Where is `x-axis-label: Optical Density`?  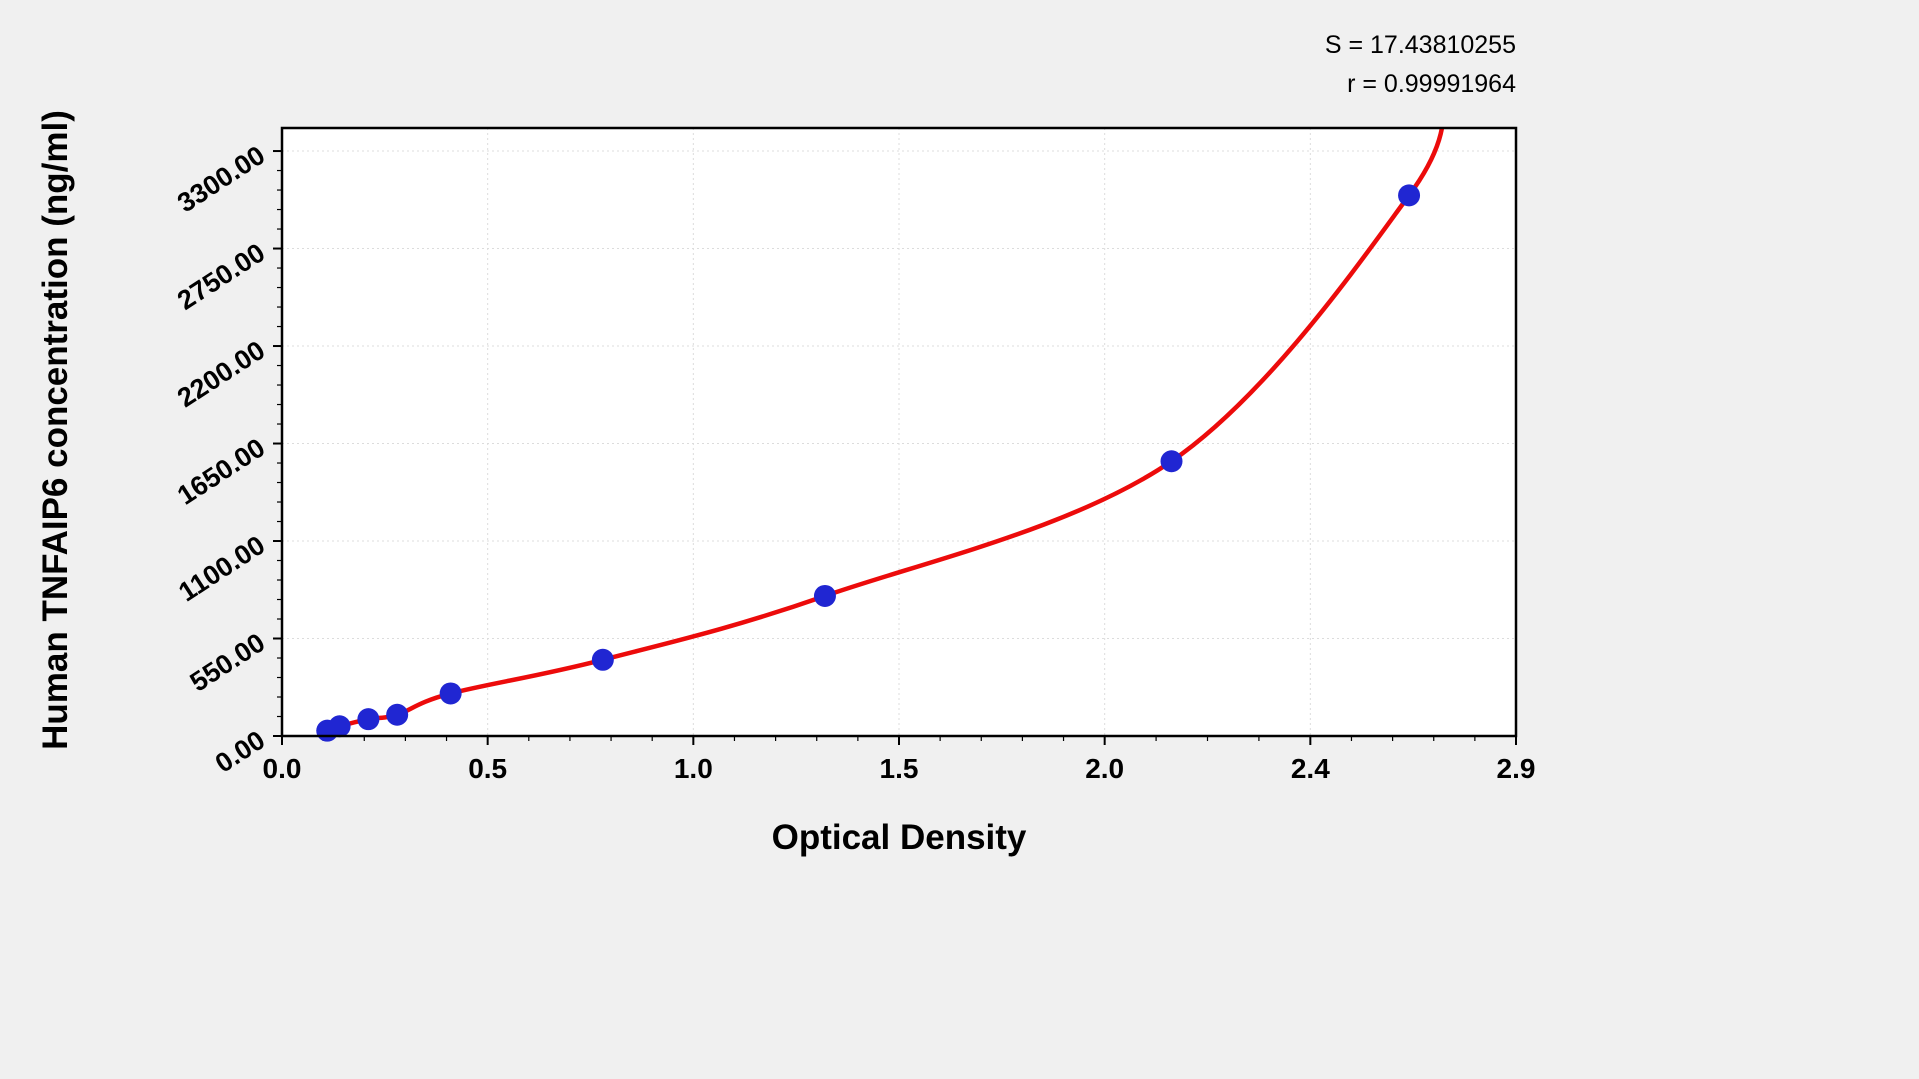 x-axis-label: Optical Density is located at coordinates (899, 837).